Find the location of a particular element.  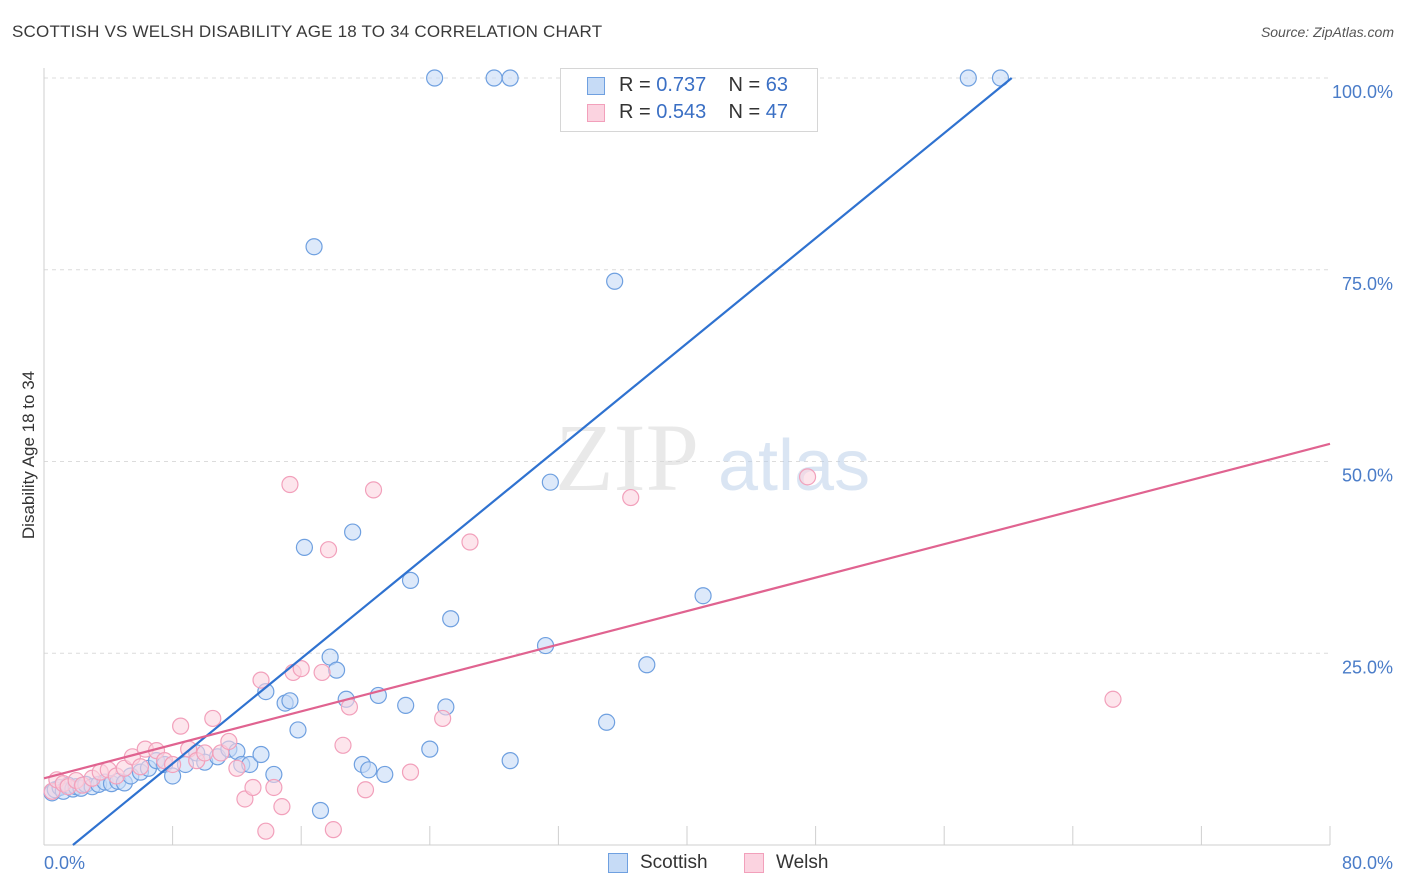

y-axis-title: Disability Age 18 to 34 is located at coordinates (28, 455).